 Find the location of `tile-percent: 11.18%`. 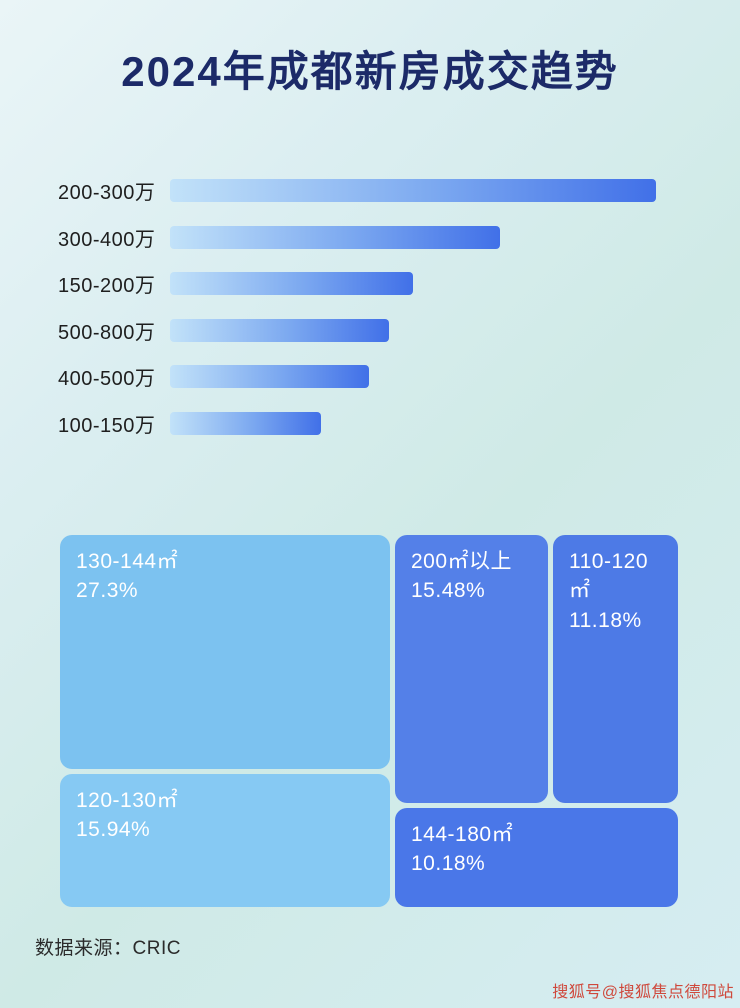

tile-percent: 11.18% is located at coordinates (605, 620).